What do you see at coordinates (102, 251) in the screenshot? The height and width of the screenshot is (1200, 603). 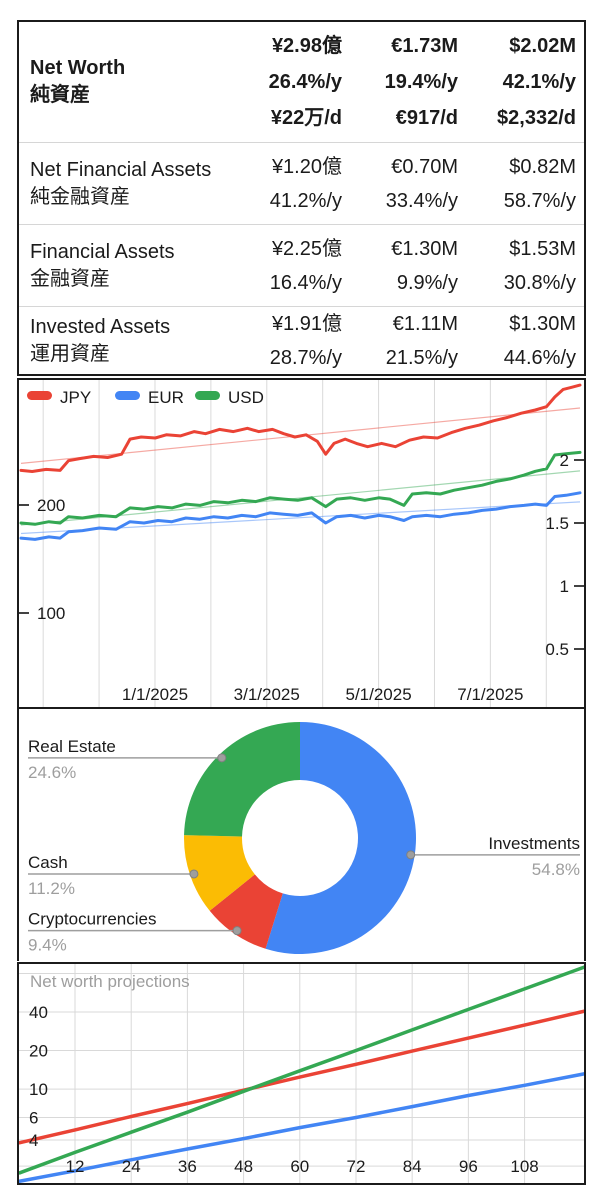 I see `row-name-en: Financial Assets` at bounding box center [102, 251].